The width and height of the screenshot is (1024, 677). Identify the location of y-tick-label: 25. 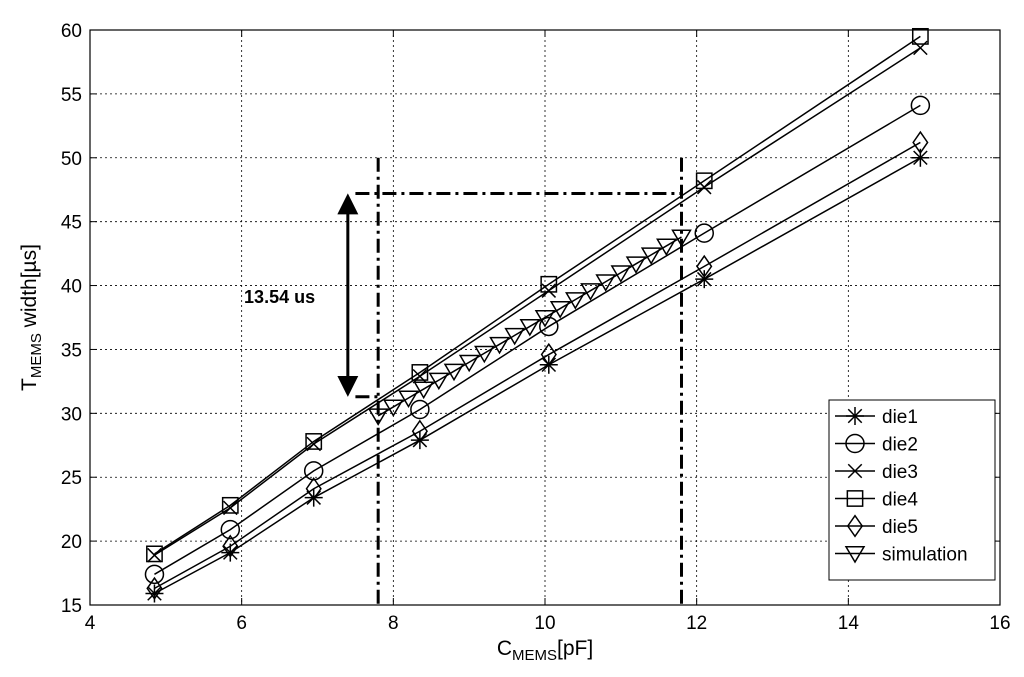
(71, 478).